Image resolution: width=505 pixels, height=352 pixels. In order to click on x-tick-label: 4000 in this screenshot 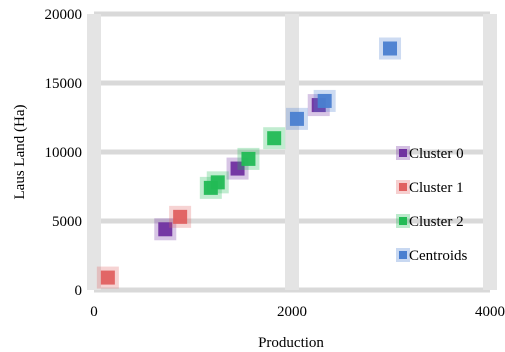, I will do `click(490, 312)`.